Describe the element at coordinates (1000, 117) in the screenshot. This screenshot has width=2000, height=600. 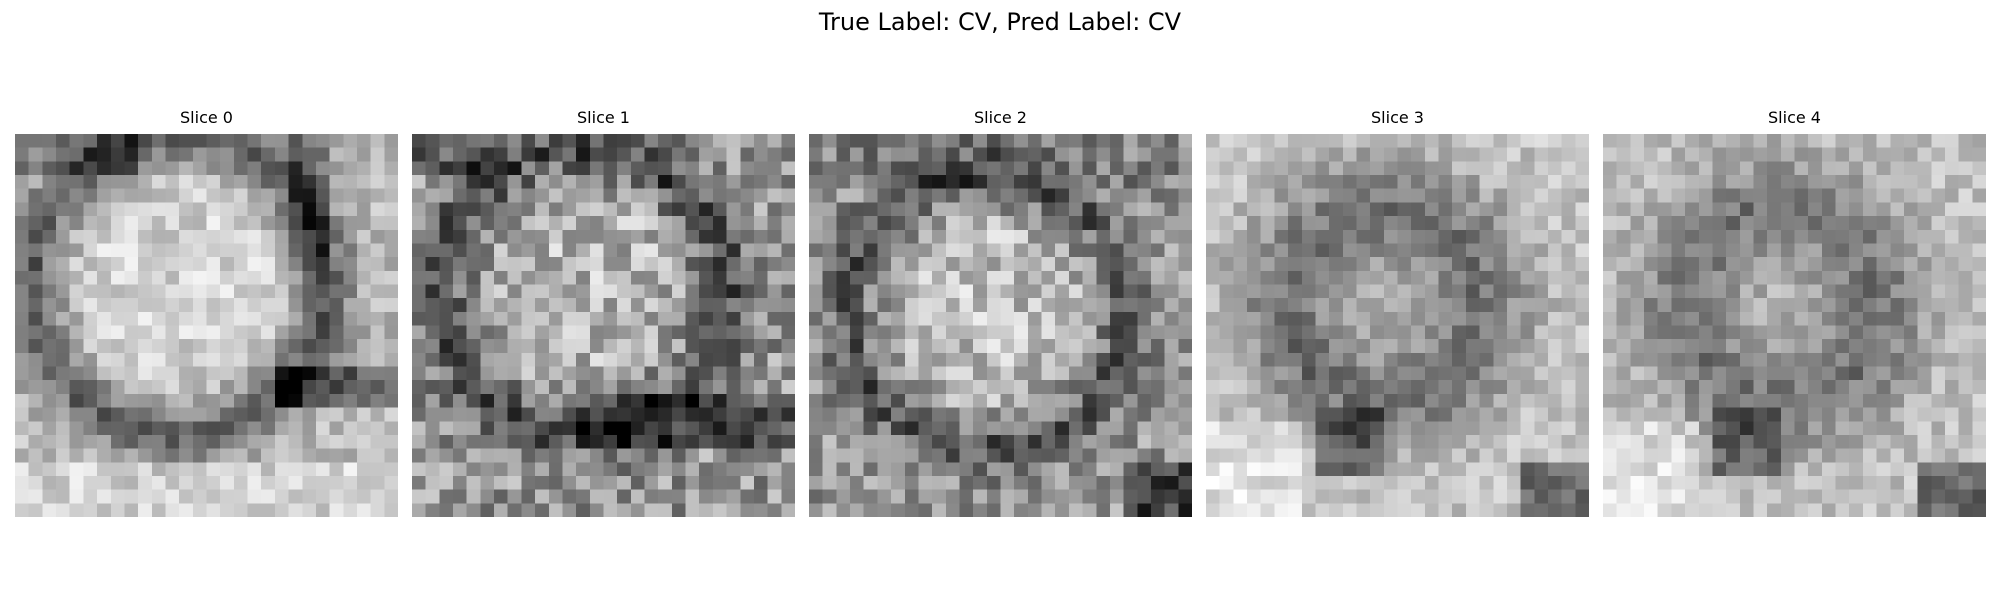
I see `slice-2-title: Slice 2` at that location.